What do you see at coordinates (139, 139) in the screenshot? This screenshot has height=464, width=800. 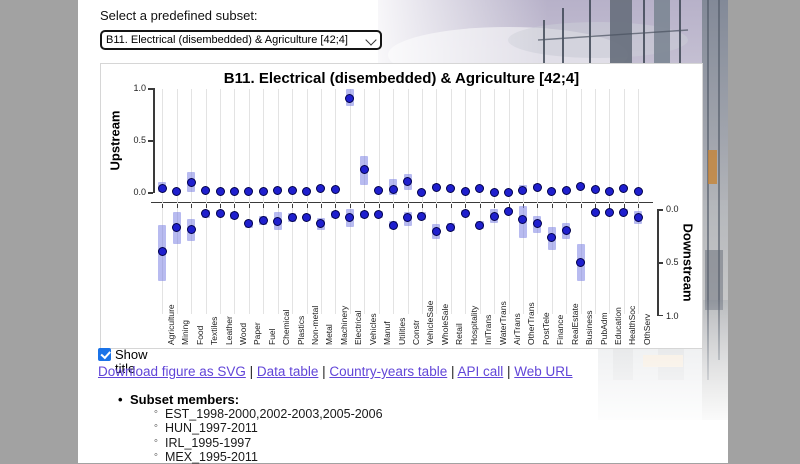 I see `upstream-tick-label: 0.5` at bounding box center [139, 139].